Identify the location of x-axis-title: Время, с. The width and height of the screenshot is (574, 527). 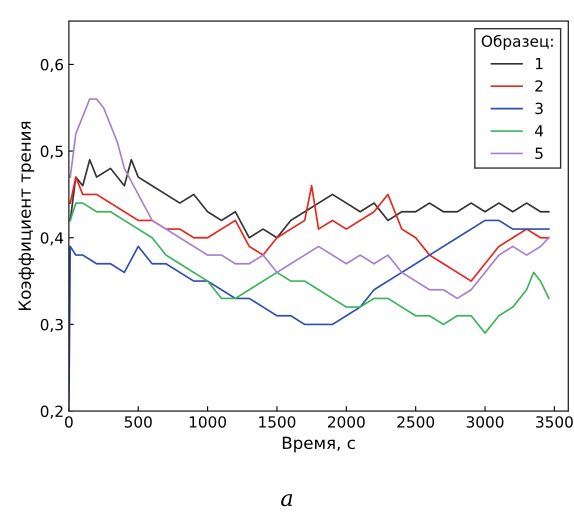
(318, 444).